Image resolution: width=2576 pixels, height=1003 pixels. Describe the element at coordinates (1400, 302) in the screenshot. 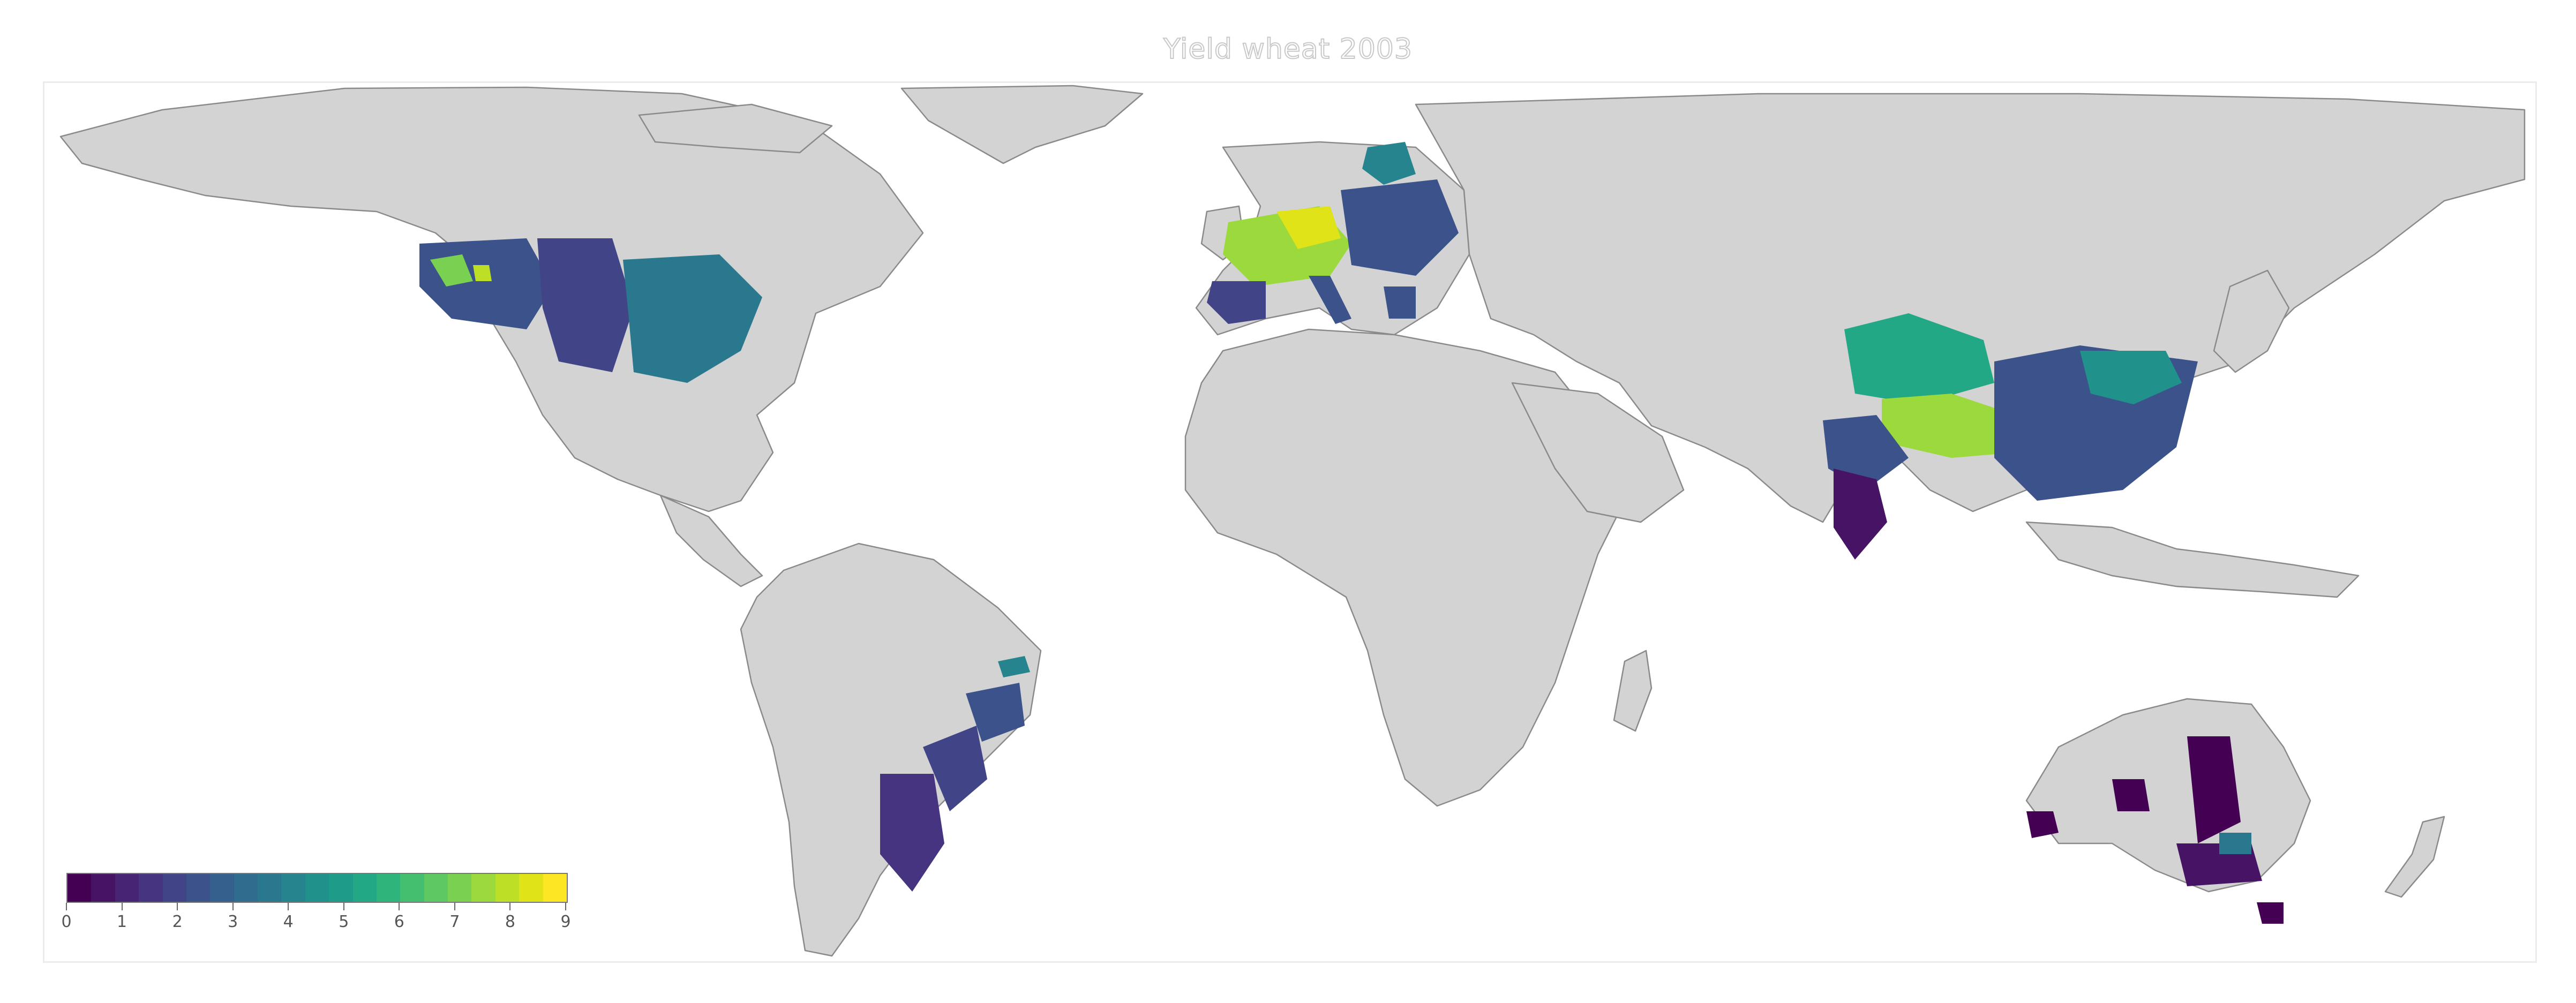

I see `yield-greece` at that location.